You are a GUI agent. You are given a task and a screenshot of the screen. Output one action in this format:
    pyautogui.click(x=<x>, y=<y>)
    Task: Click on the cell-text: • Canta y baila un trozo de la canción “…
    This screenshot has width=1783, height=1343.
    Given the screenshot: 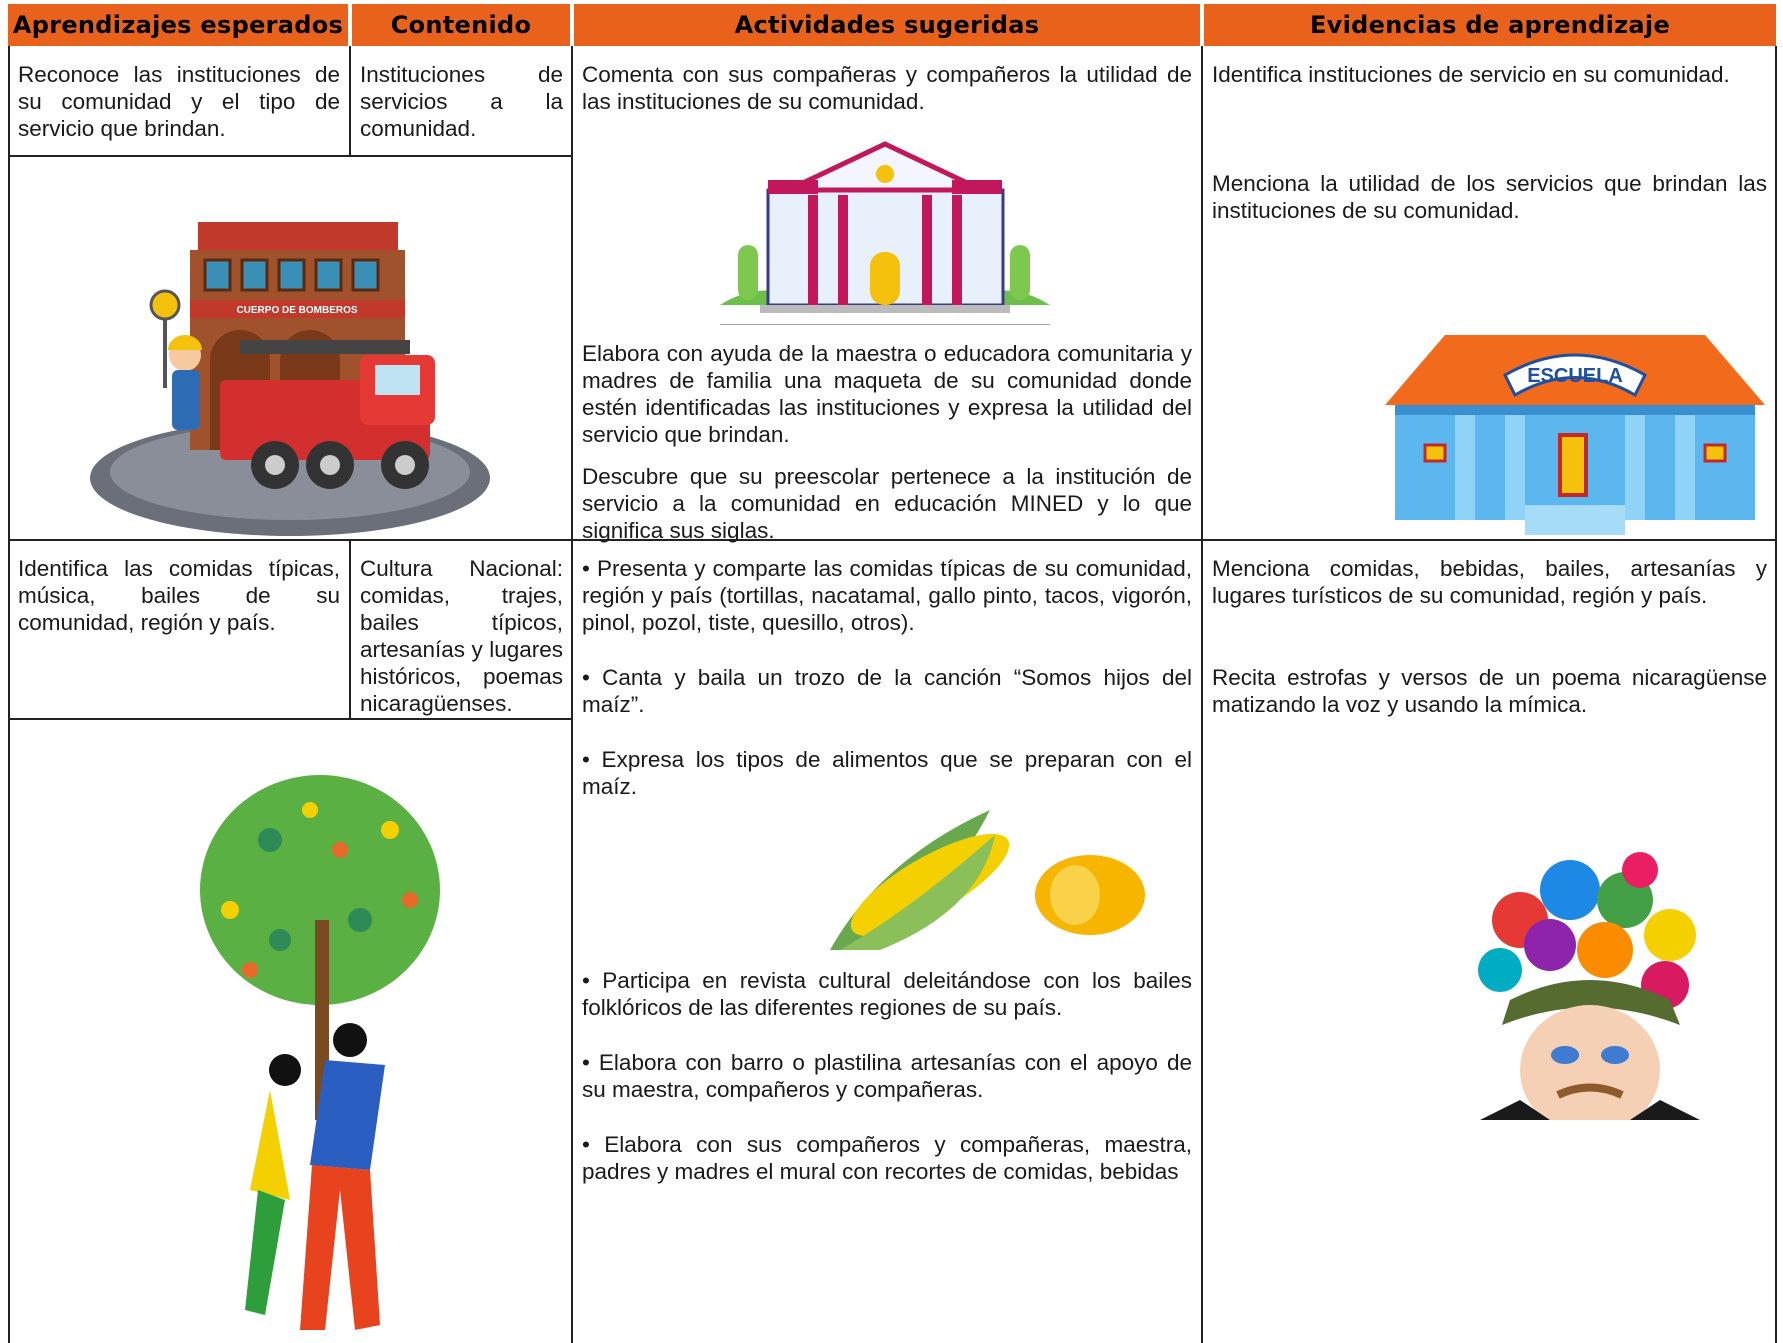 What is the action you would take?
    pyautogui.click(x=887, y=691)
    